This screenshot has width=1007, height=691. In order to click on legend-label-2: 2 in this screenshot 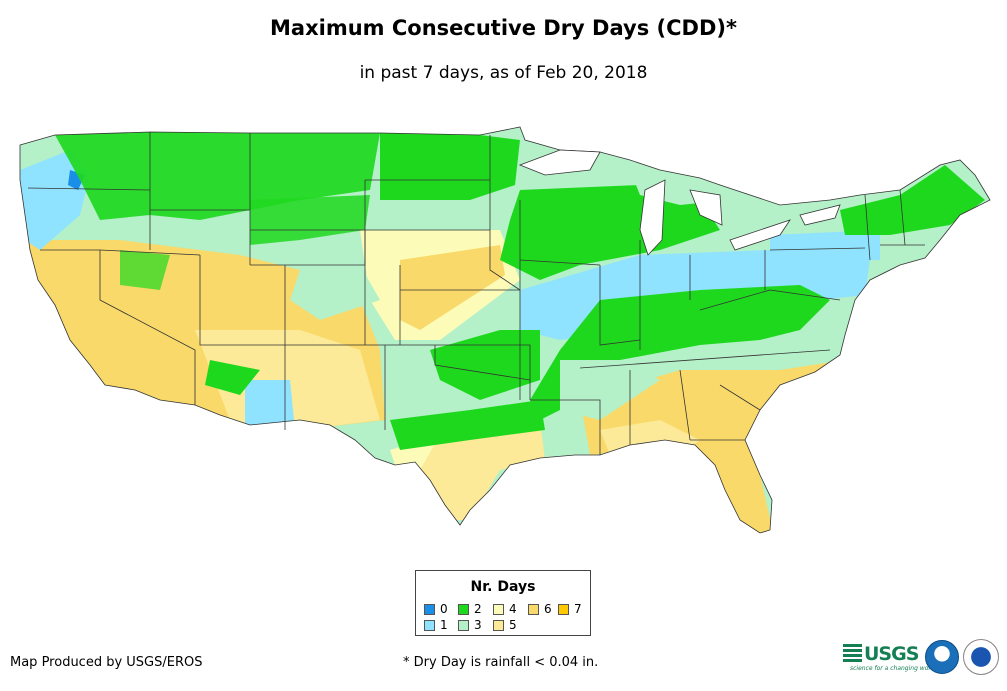, I will do `click(478, 609)`.